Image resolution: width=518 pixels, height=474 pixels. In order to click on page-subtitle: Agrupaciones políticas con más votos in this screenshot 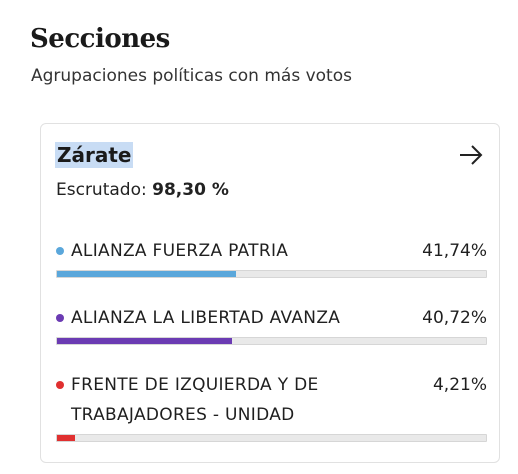, I will do `click(191, 76)`.